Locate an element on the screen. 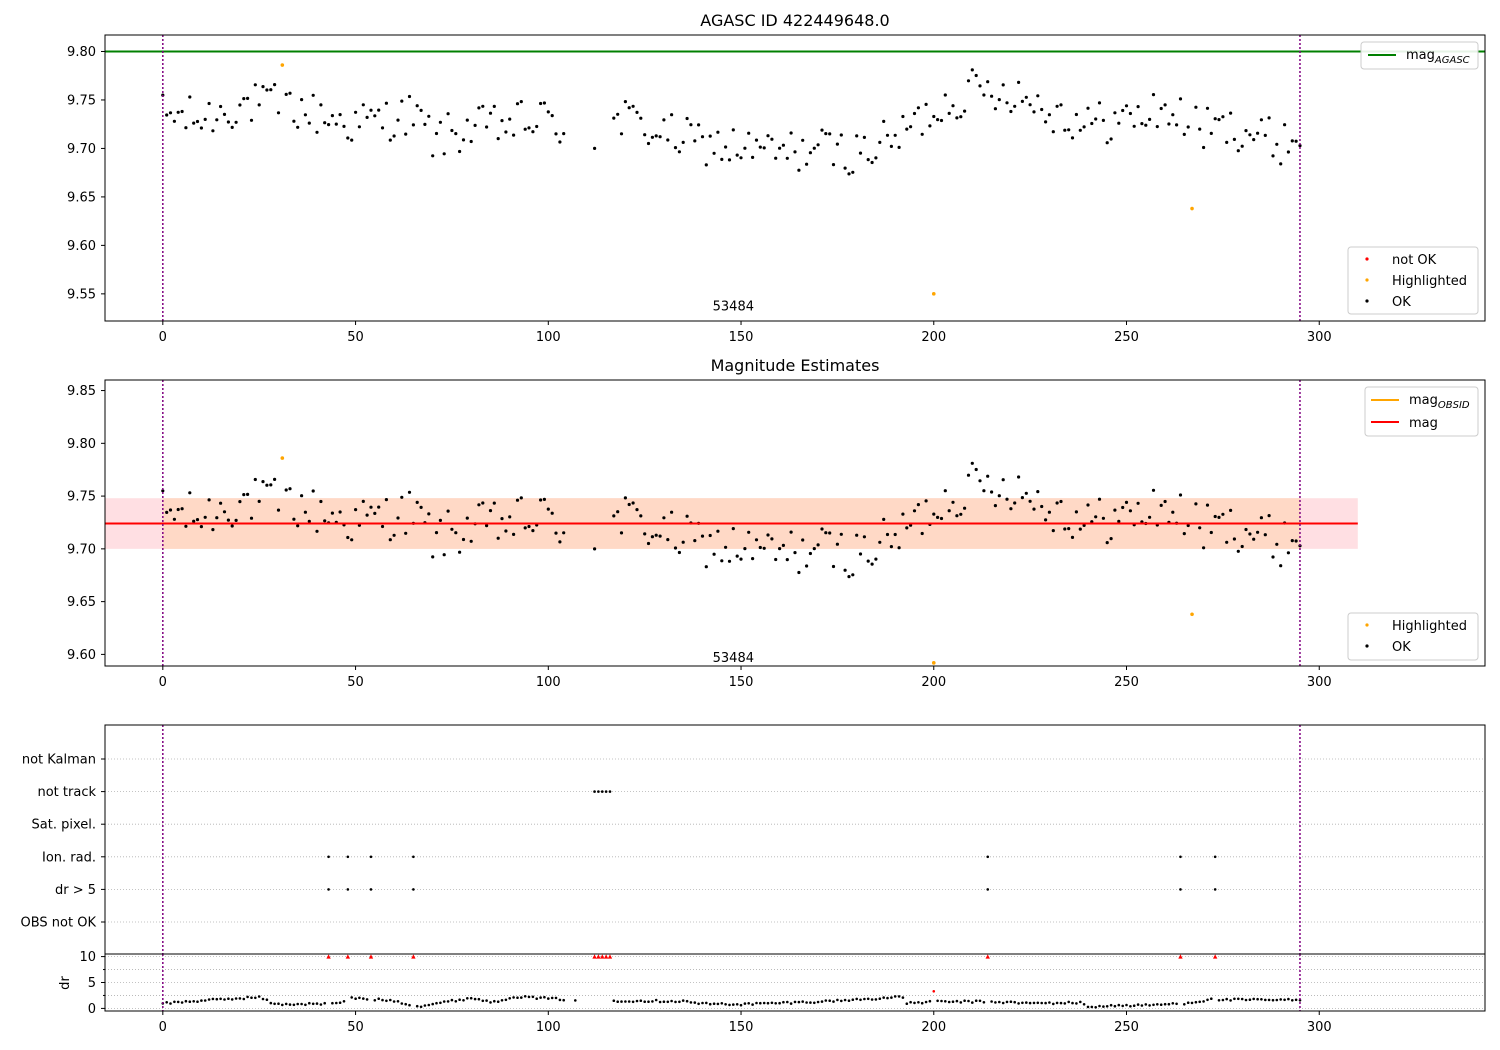  x-tick-label: 150 is located at coordinates (741, 337).